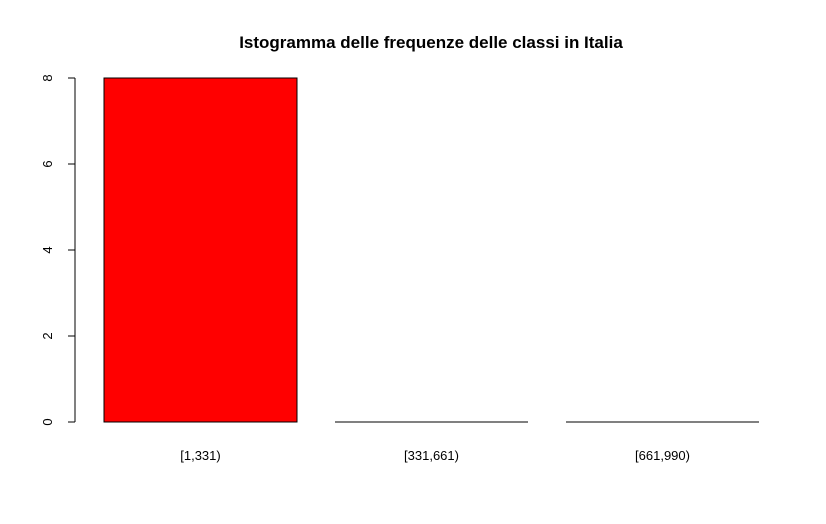 The width and height of the screenshot is (826, 524). What do you see at coordinates (47, 249) in the screenshot?
I see `y-tick-label: 4` at bounding box center [47, 249].